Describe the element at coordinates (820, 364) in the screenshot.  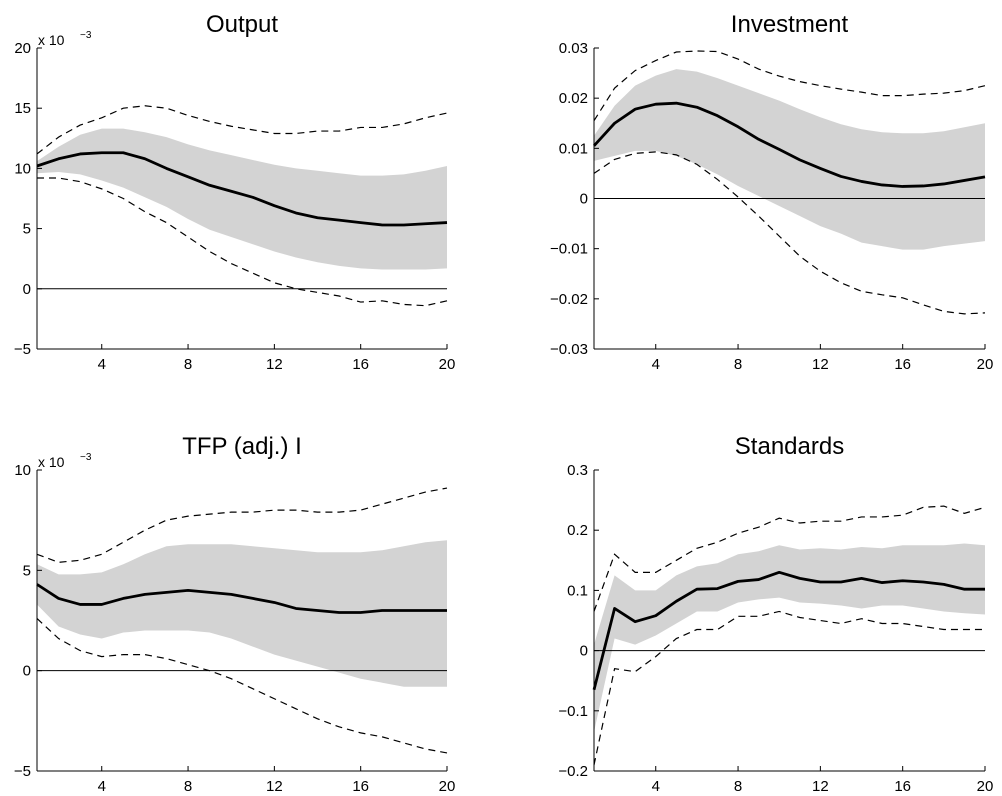
I see `x-tick-label-investment: 12` at that location.